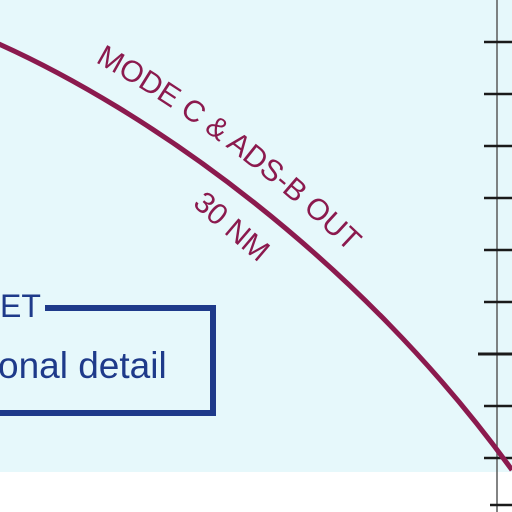 The height and width of the screenshot is (512, 512). I want to click on inset-box, so click(108, 360).